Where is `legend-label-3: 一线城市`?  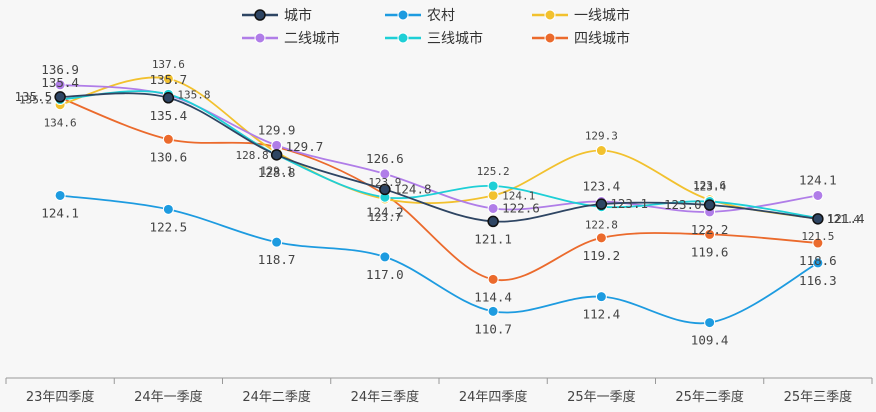 legend-label-3: 一线城市 is located at coordinates (602, 15).